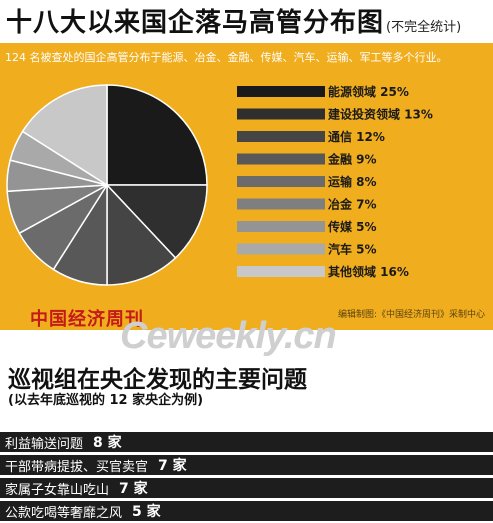 Image resolution: width=493 pixels, height=523 pixels. I want to click on legend-label-8: 其他领域 16%, so click(368, 271).